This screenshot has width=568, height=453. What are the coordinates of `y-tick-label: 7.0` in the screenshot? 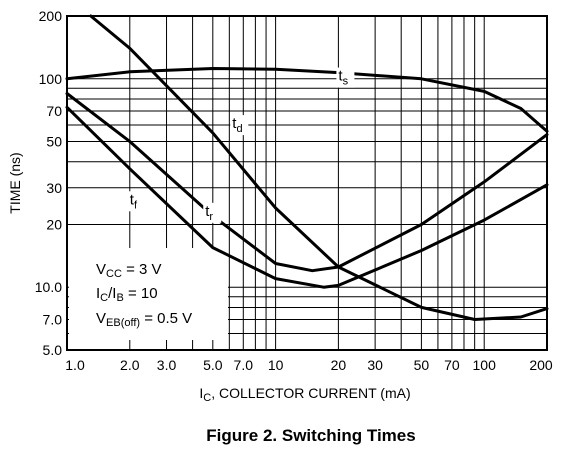 It's located at (53, 320).